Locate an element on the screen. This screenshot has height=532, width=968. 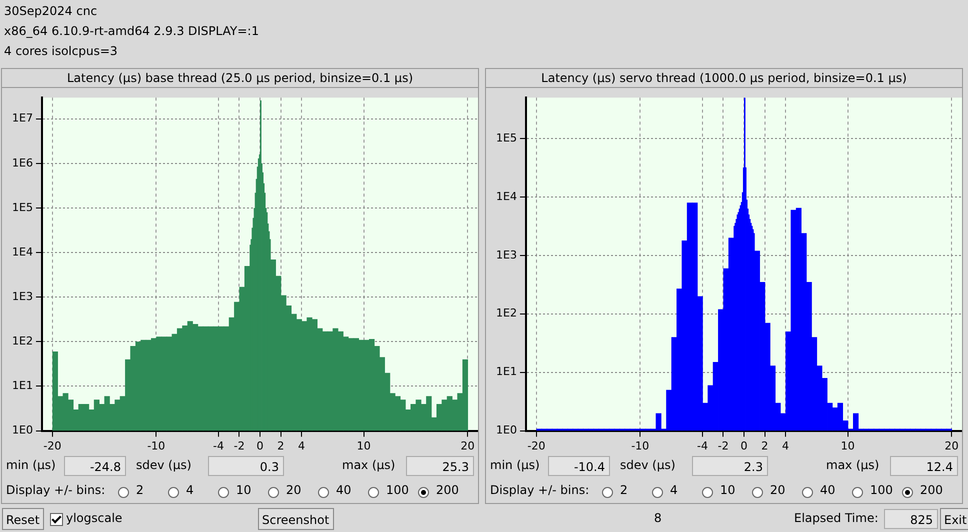
chart-title: Latency (µs) servo thread (1000.0 µs period, binsize=0.1 µs) is located at coordinates (724, 78).